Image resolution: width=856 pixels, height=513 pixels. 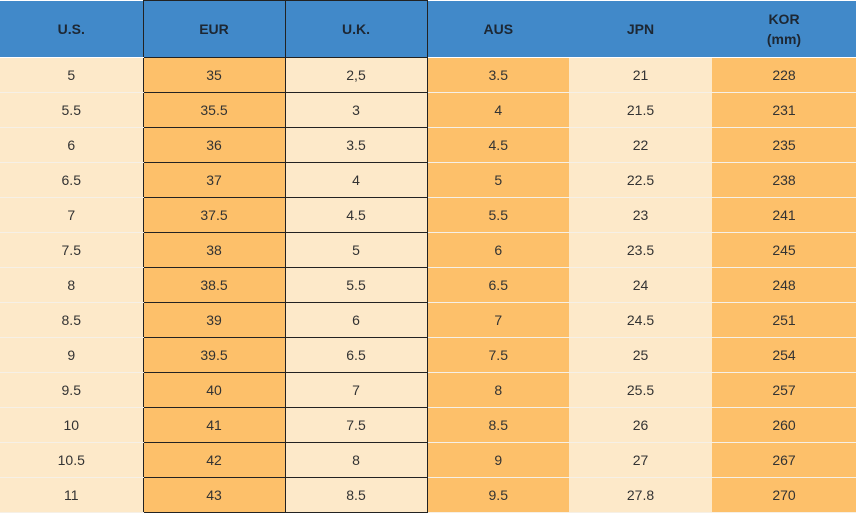 What do you see at coordinates (784, 495) in the screenshot?
I see `table-cell: 270` at bounding box center [784, 495].